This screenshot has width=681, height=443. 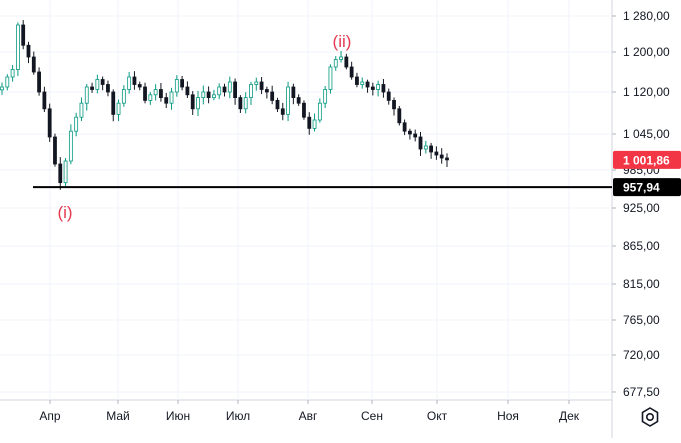 I want to click on x-tick-label: Авг, so click(x=308, y=416).